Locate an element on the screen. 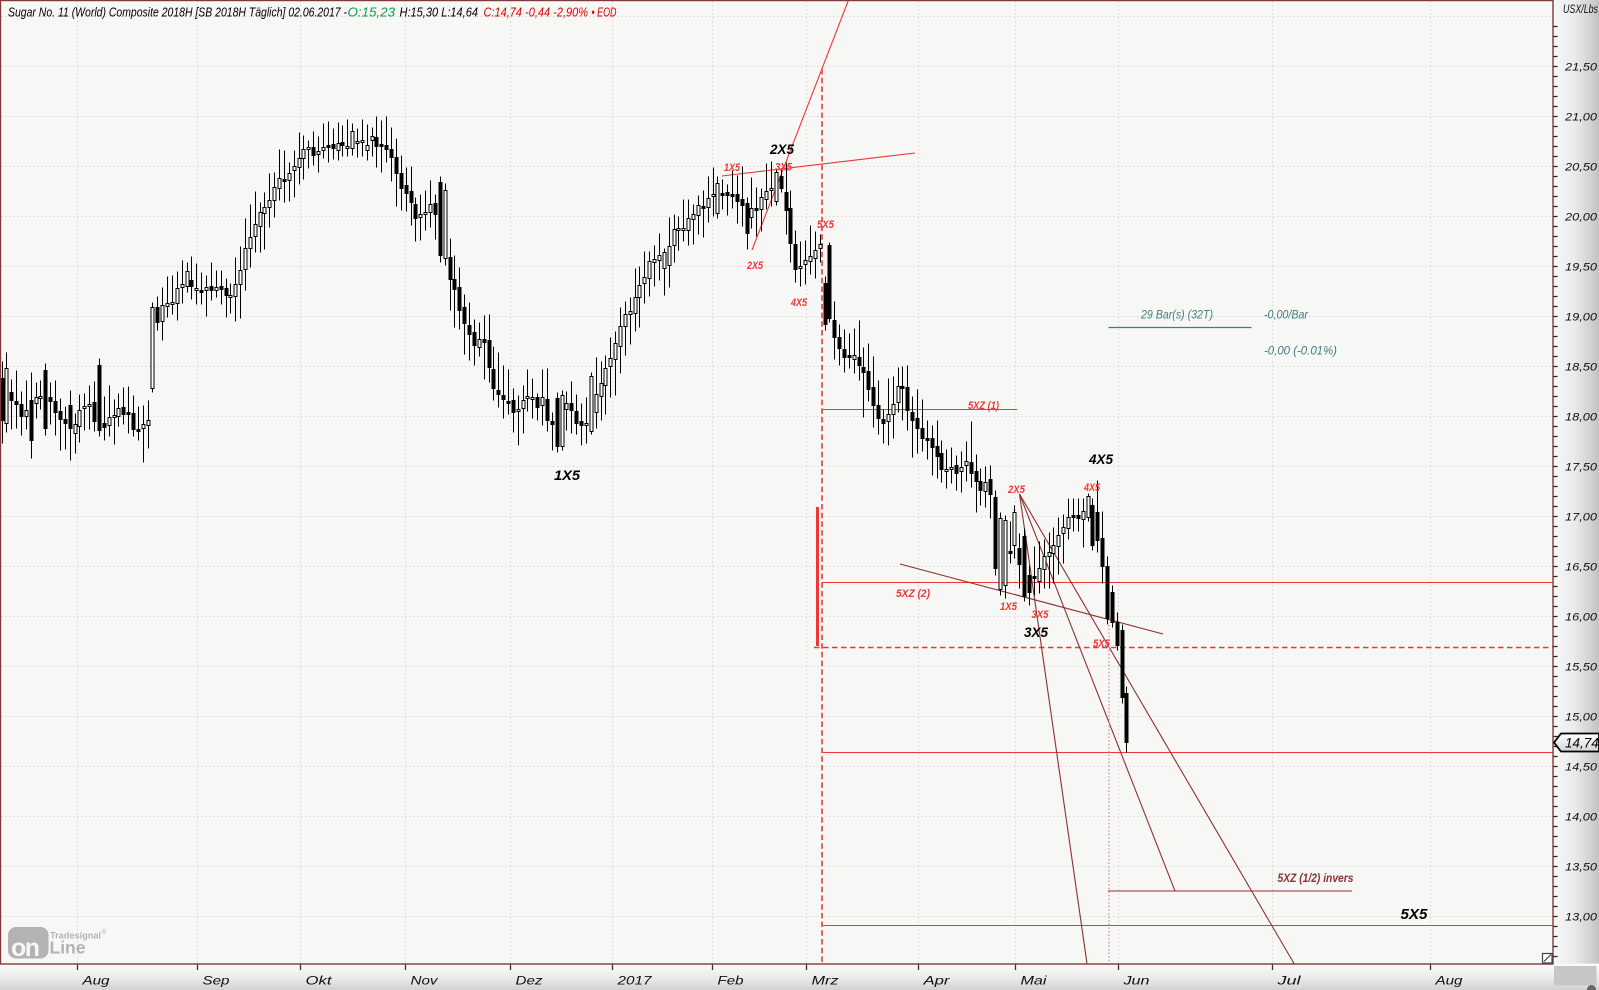 The height and width of the screenshot is (990, 1599). svg-text: 21,00 is located at coordinates (1581, 118).